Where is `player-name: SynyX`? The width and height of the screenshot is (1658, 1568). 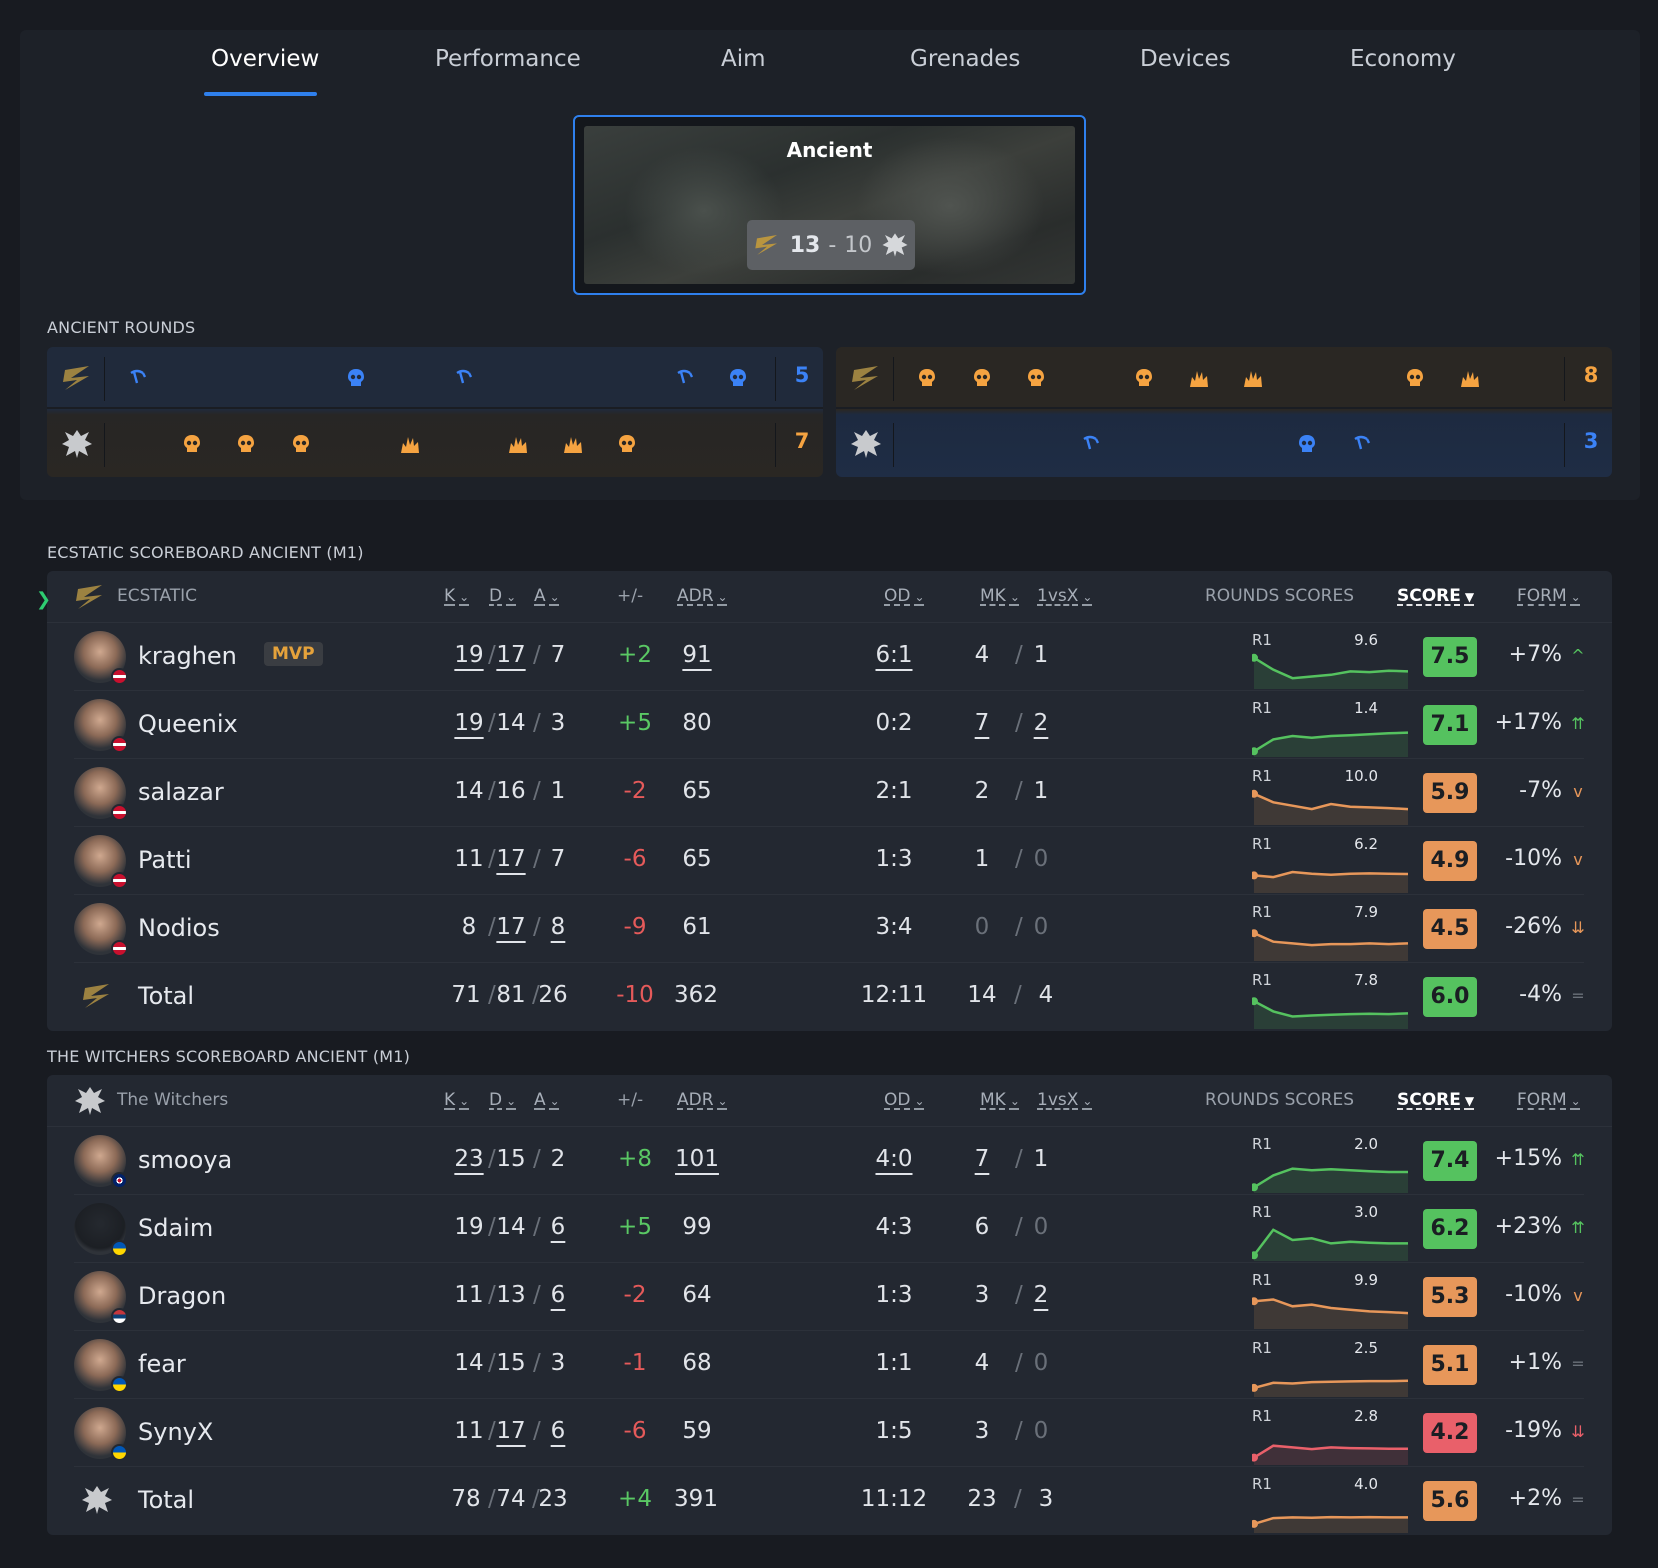 player-name: SynyX is located at coordinates (176, 1432).